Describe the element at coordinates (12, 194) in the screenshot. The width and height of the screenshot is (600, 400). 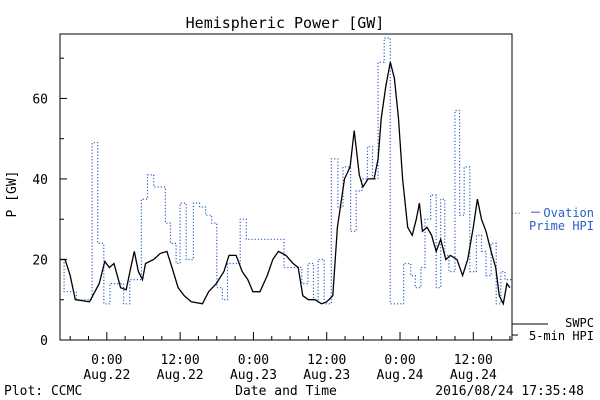
I see `y-axis-label: P [GW]` at that location.